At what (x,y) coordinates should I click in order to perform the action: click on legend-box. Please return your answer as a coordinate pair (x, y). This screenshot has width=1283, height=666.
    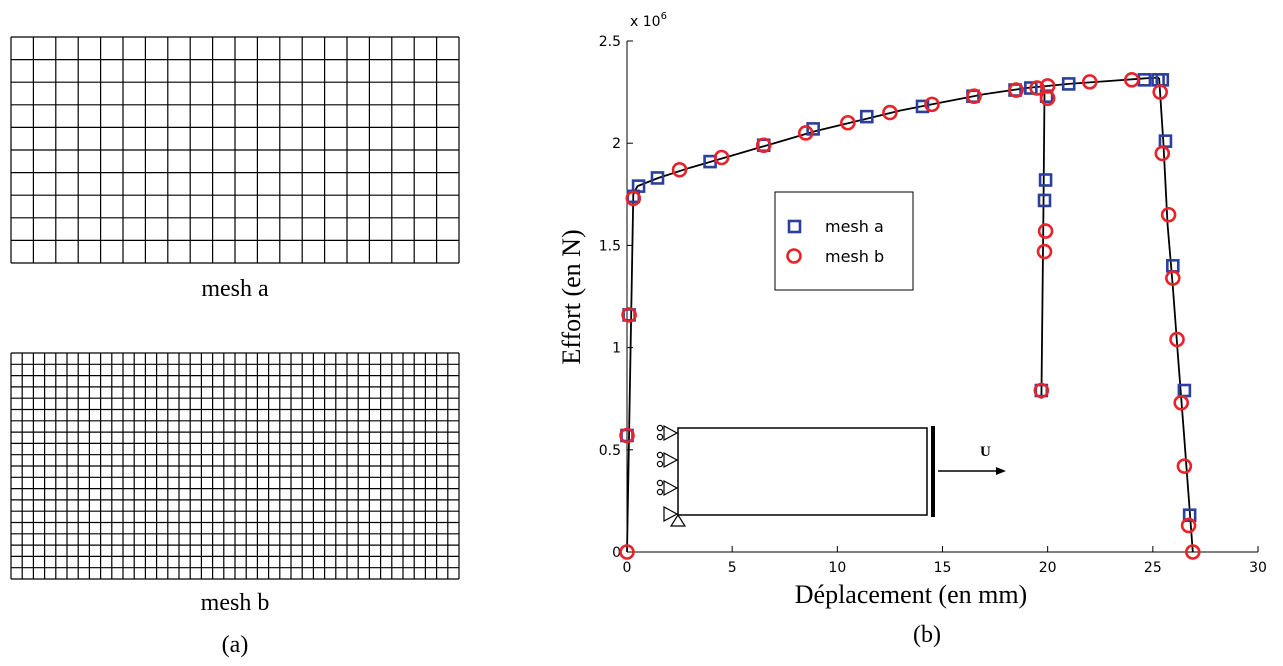
    Looking at the image, I should click on (844, 241).